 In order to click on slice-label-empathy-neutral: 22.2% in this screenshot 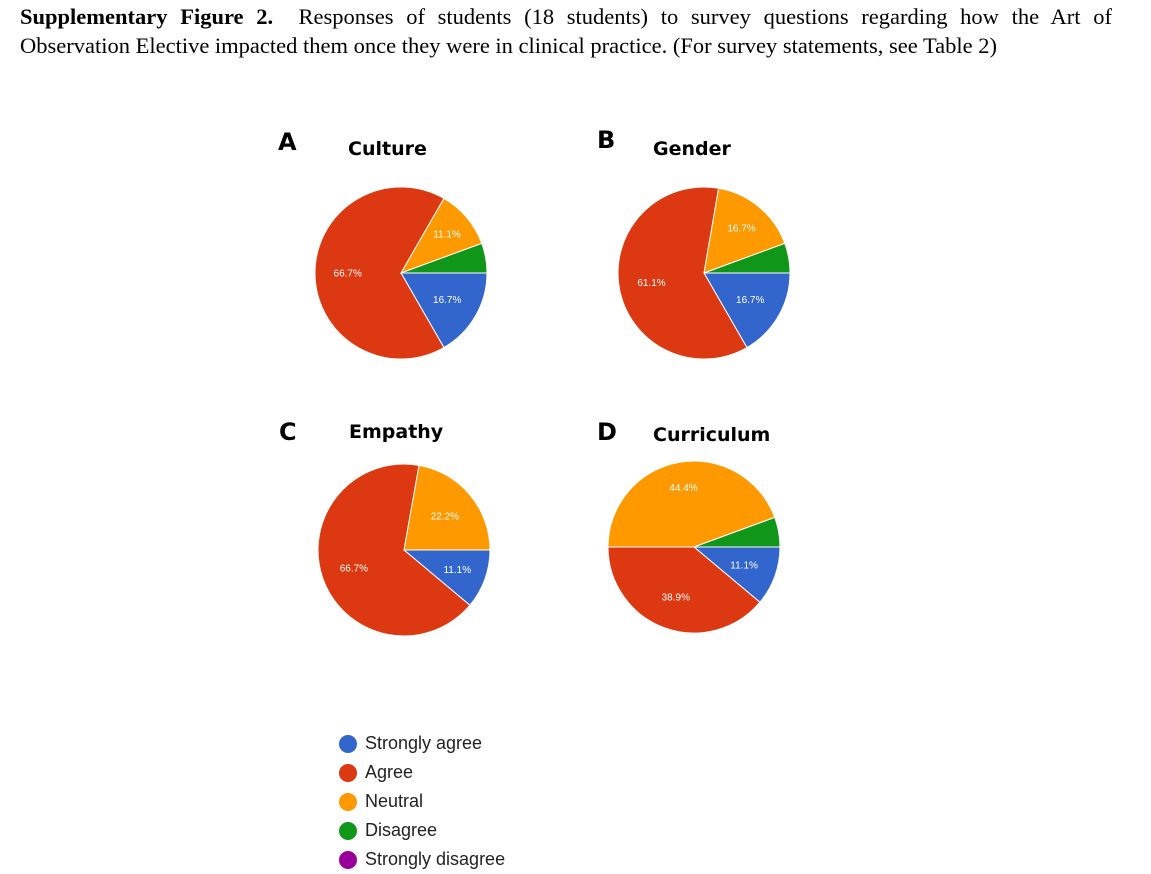, I will do `click(445, 516)`.